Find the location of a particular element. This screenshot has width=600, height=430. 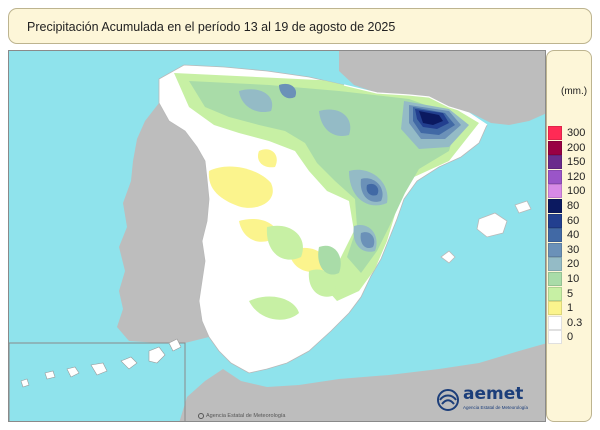

legend-item: 40 is located at coordinates (570, 235).